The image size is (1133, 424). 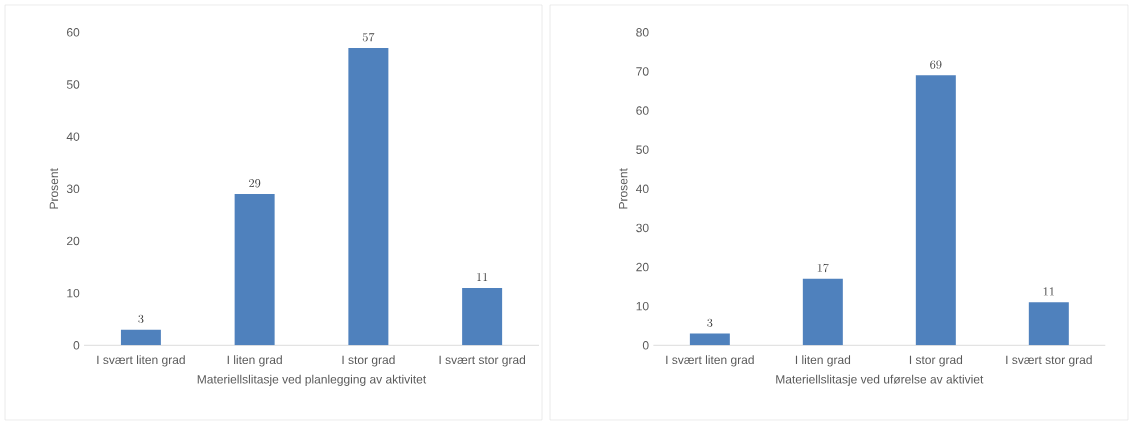 What do you see at coordinates (880, 380) in the screenshot?
I see `x-axis-title: Materiellslitasje ved uførelse av aktiviet` at bounding box center [880, 380].